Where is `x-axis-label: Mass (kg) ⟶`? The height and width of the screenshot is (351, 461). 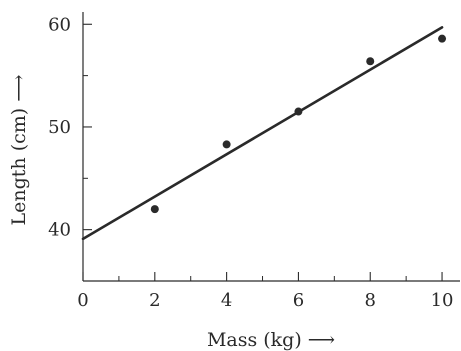 x-axis-label: Mass (kg) ⟶ is located at coordinates (271, 340).